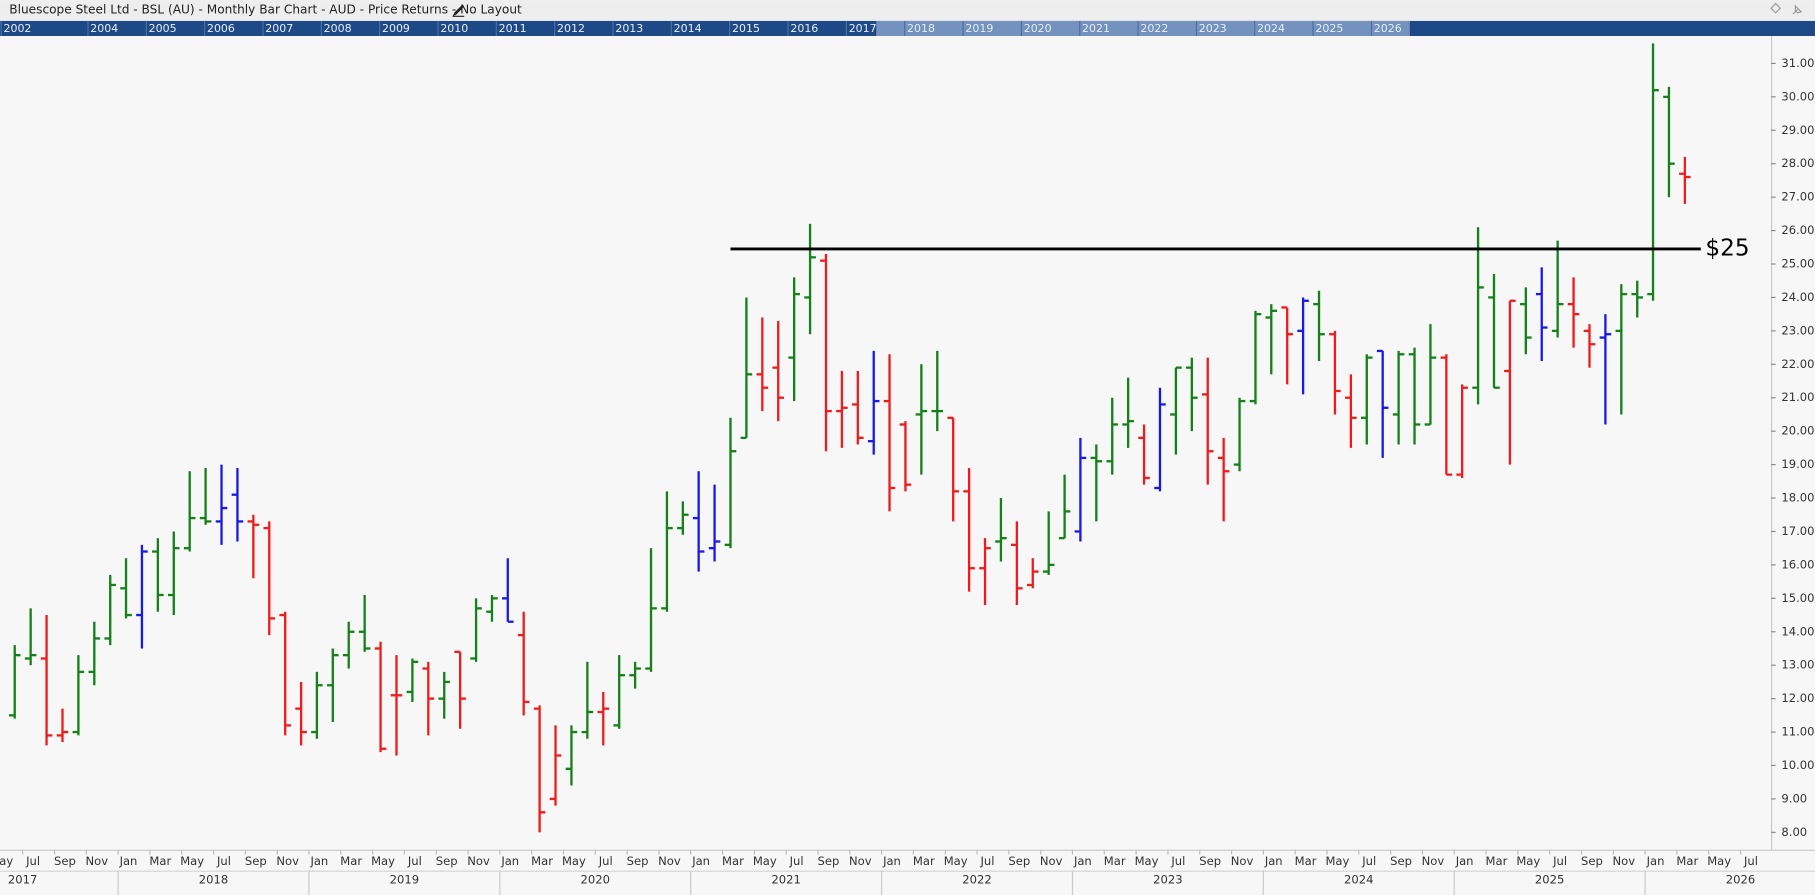 The image size is (1815, 895). What do you see at coordinates (629, 28) in the screenshot?
I see `navigator-year: 2013` at bounding box center [629, 28].